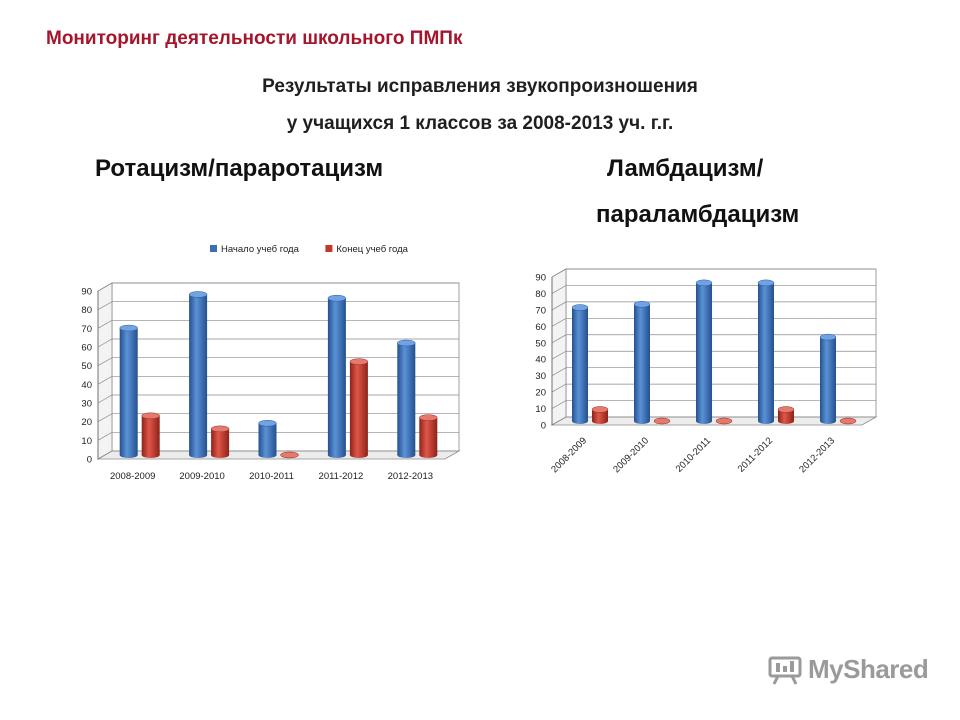 The width and height of the screenshot is (960, 720). I want to click on logo-text: MyShared, so click(868, 669).